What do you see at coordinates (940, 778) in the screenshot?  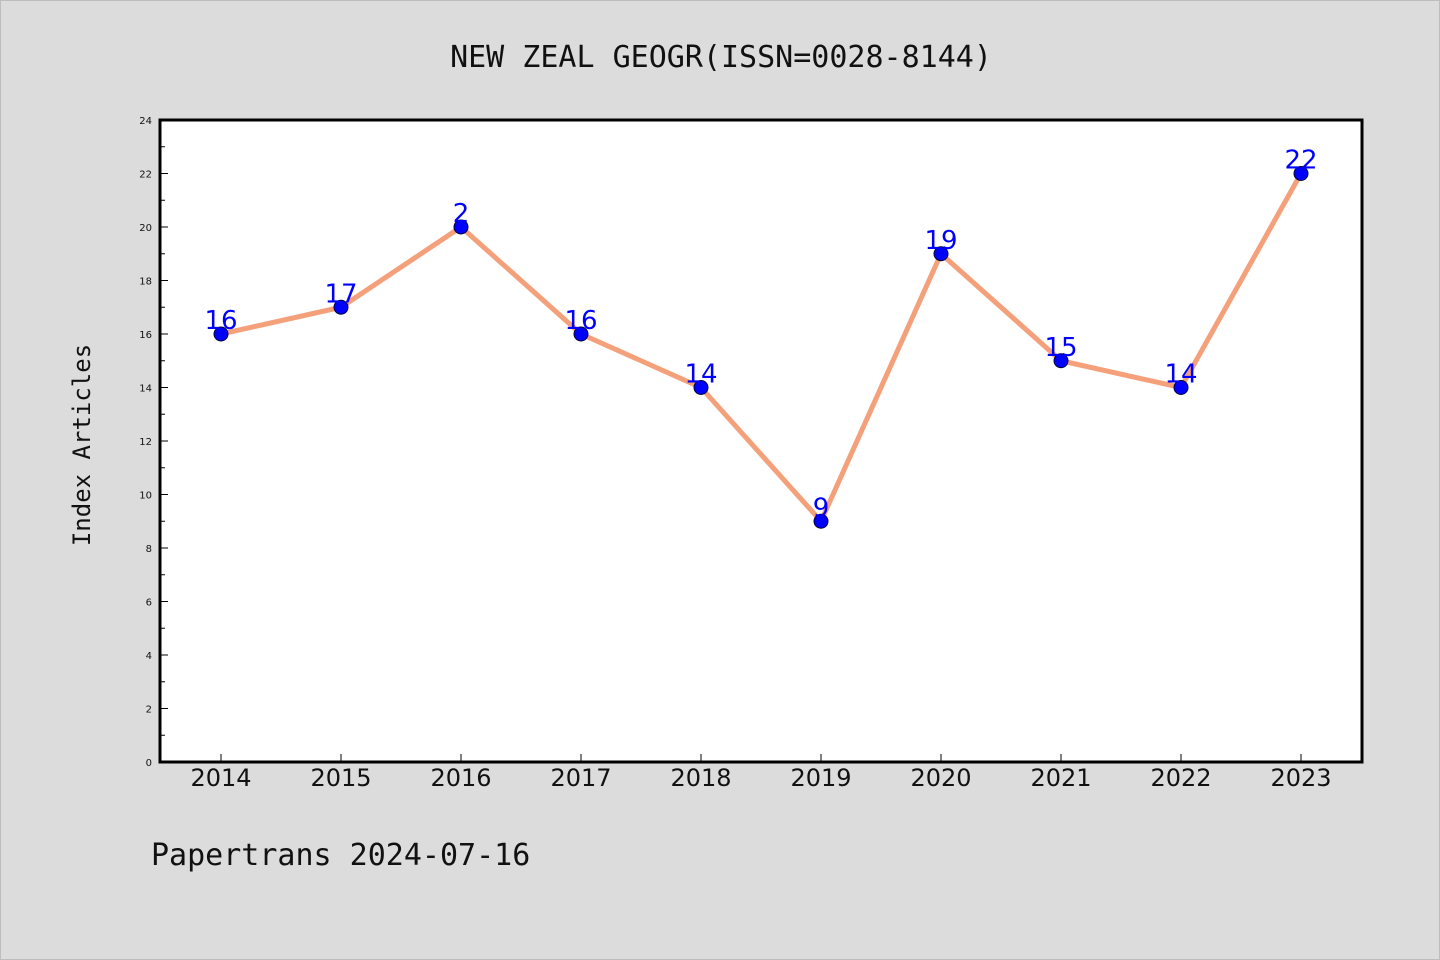 I see `x-tick-label: 2020` at bounding box center [940, 778].